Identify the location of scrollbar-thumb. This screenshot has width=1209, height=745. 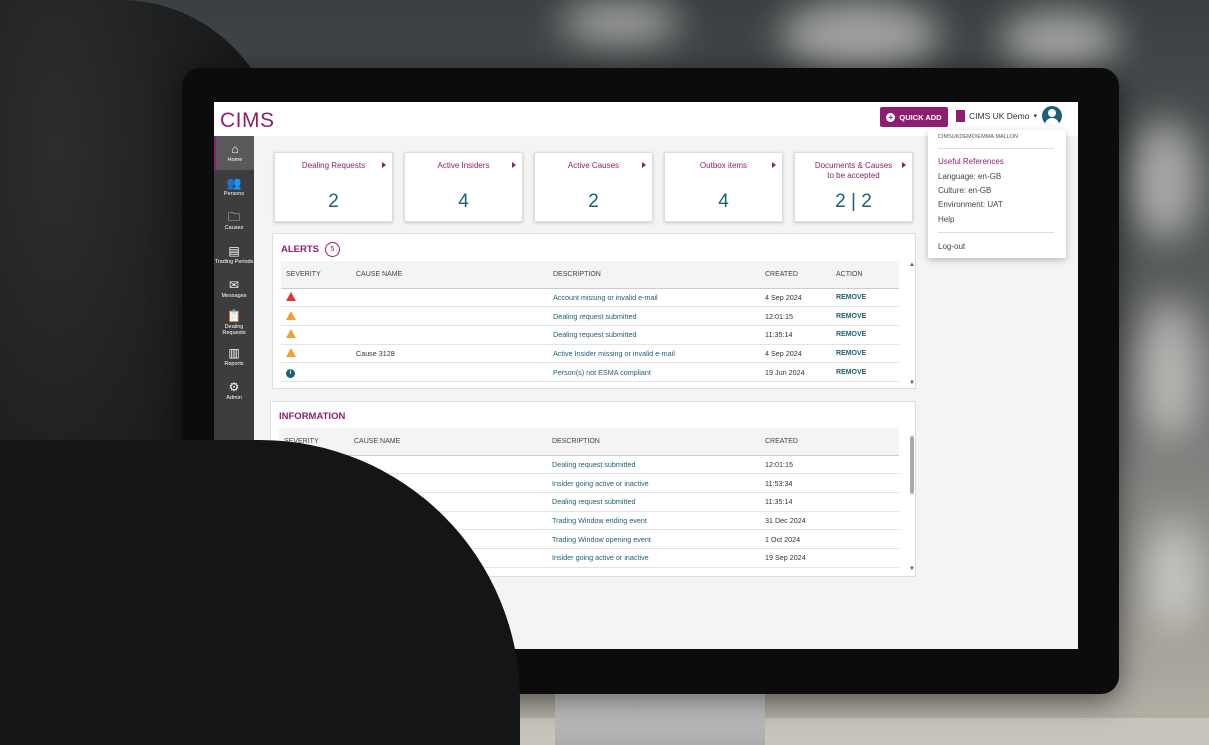
(912, 465).